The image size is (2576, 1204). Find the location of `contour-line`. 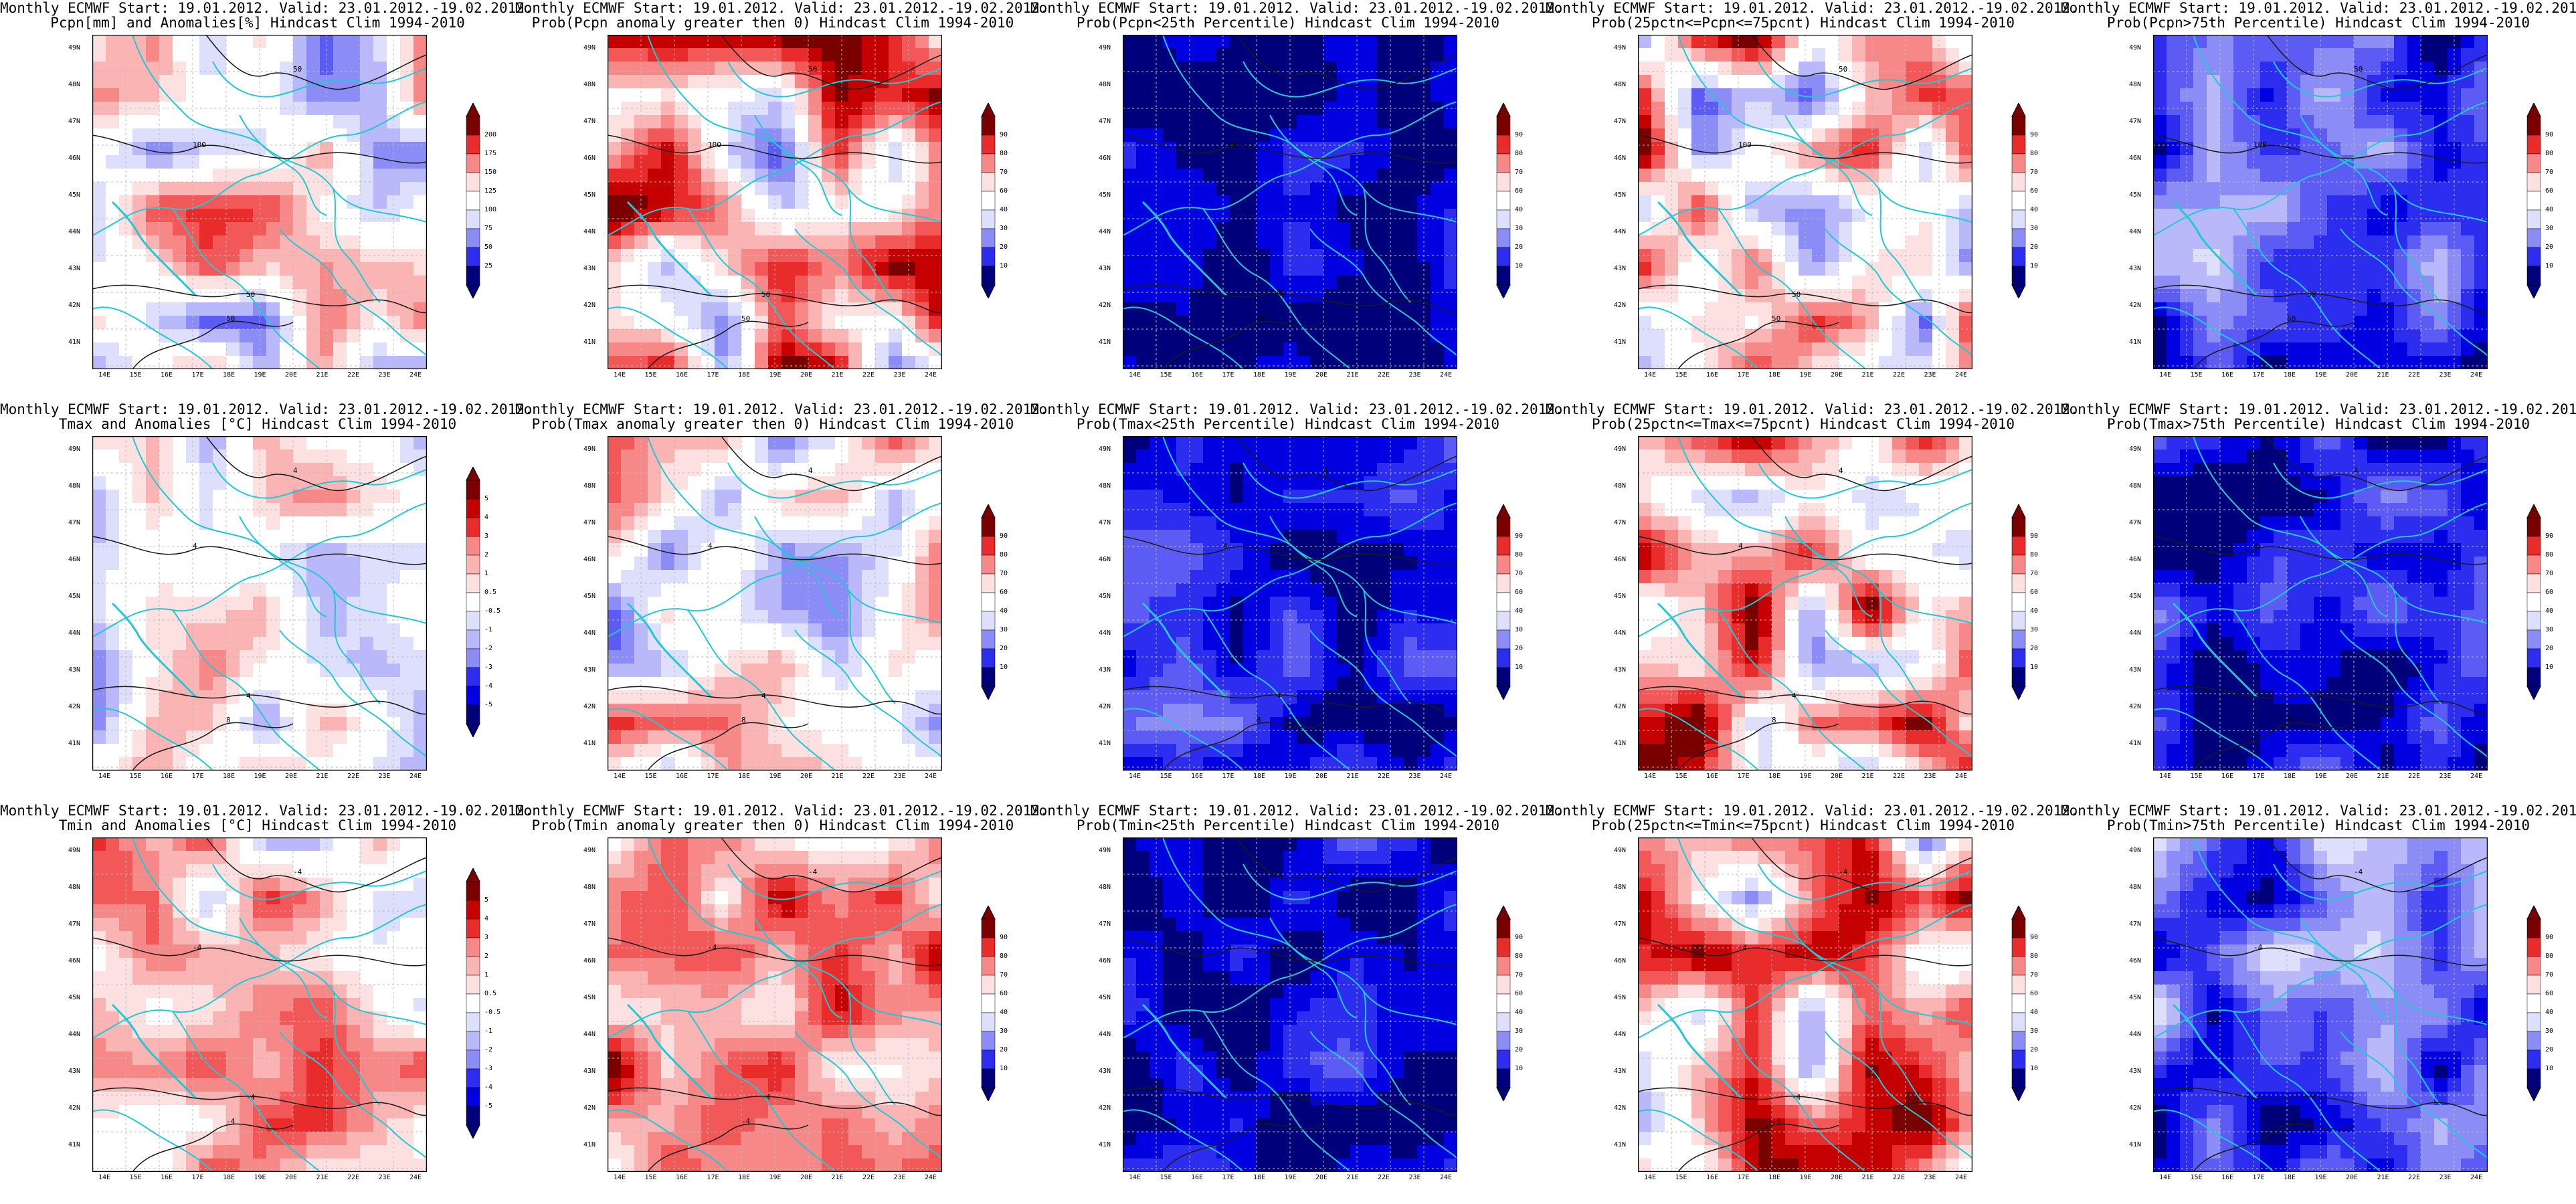

contour-line is located at coordinates (1290, 299).